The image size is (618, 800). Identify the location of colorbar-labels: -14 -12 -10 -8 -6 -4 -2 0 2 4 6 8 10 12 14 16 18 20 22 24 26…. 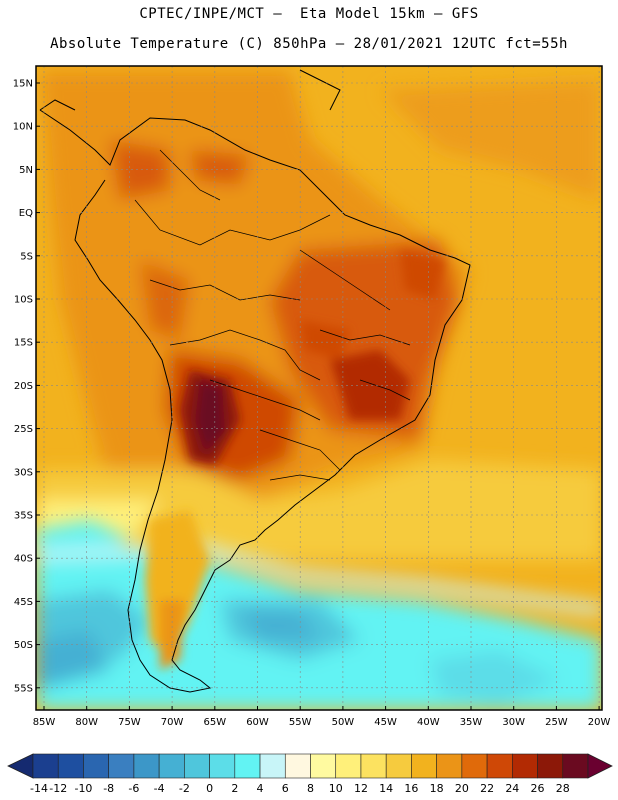
(300, 788).